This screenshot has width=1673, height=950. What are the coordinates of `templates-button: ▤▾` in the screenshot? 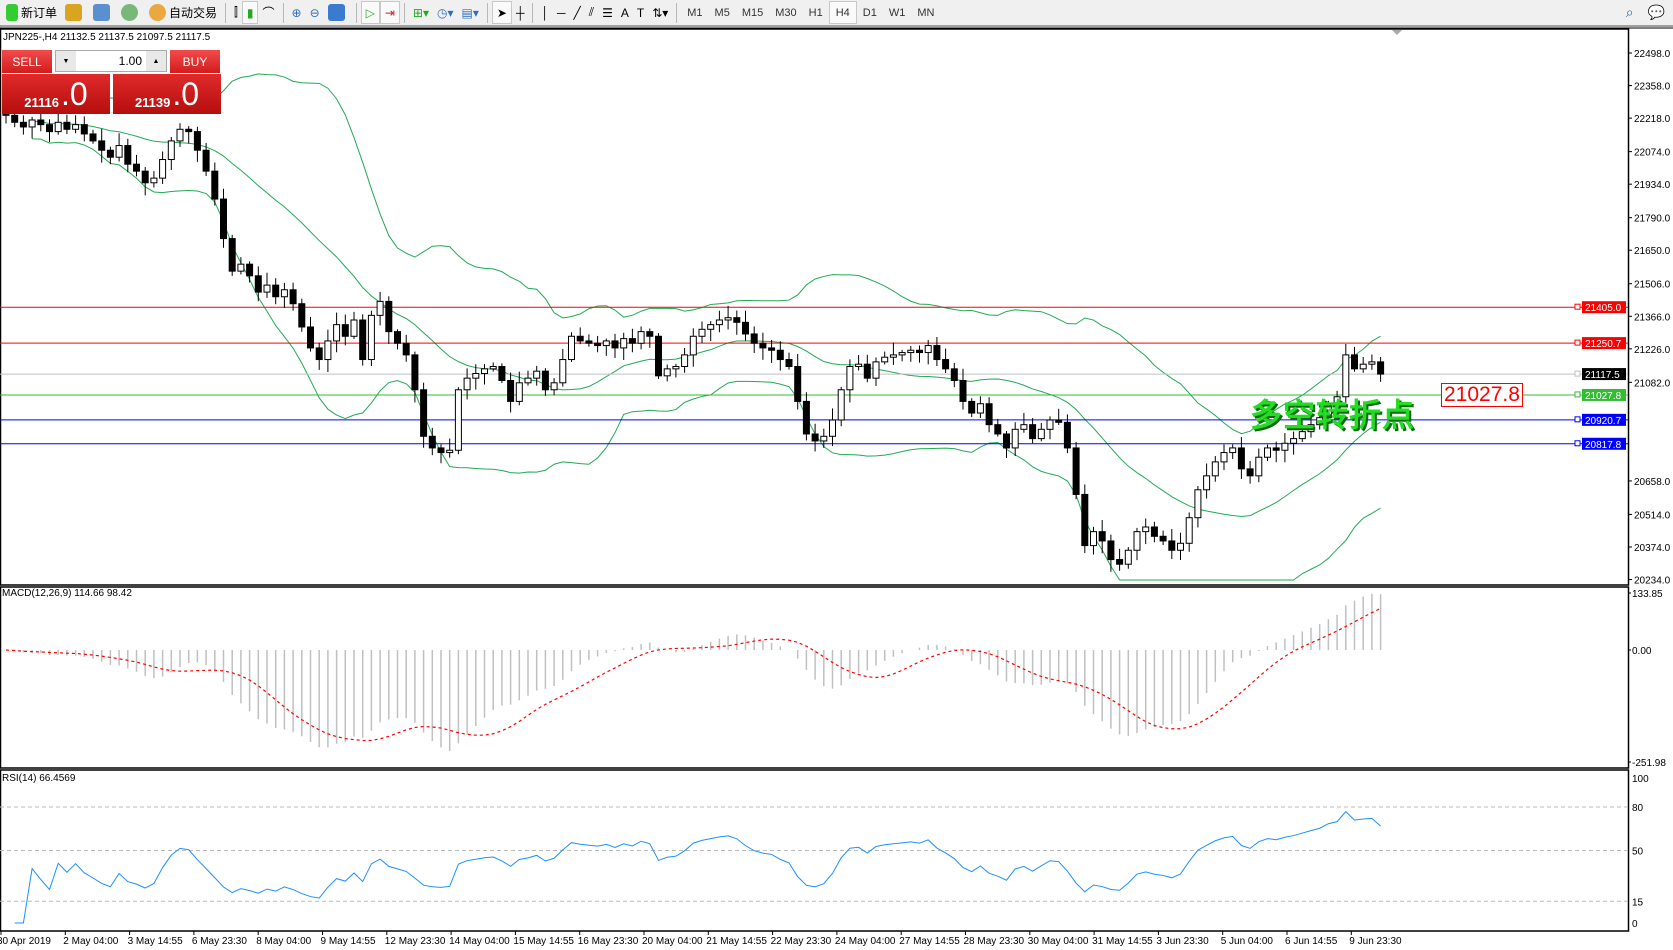 It's located at (470, 12).